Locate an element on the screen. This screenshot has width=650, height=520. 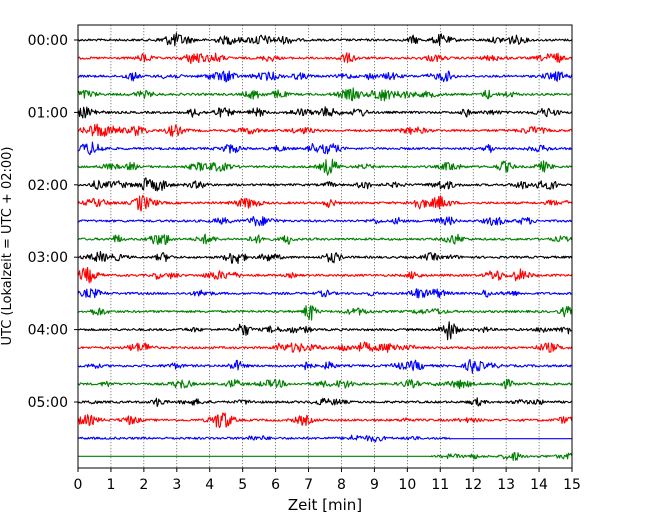
x-tick-label-1: 1 is located at coordinates (110, 485).